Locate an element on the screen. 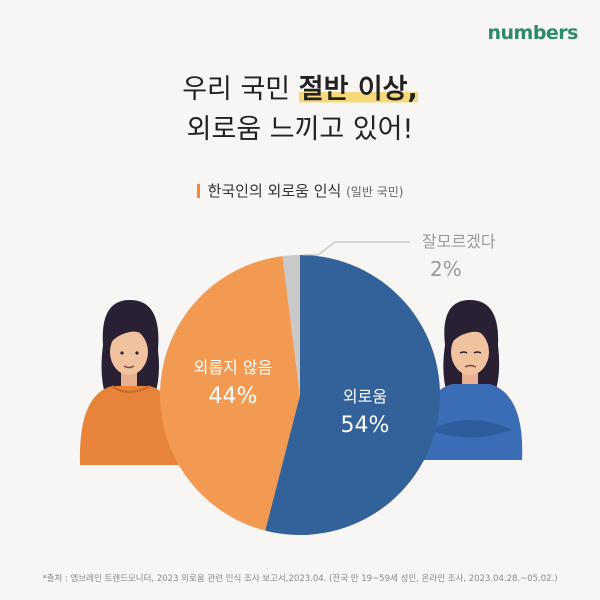 This screenshot has height=600, width=600. chart-title: 한국인의 외로움 인식 (일반 국민) is located at coordinates (300, 190).